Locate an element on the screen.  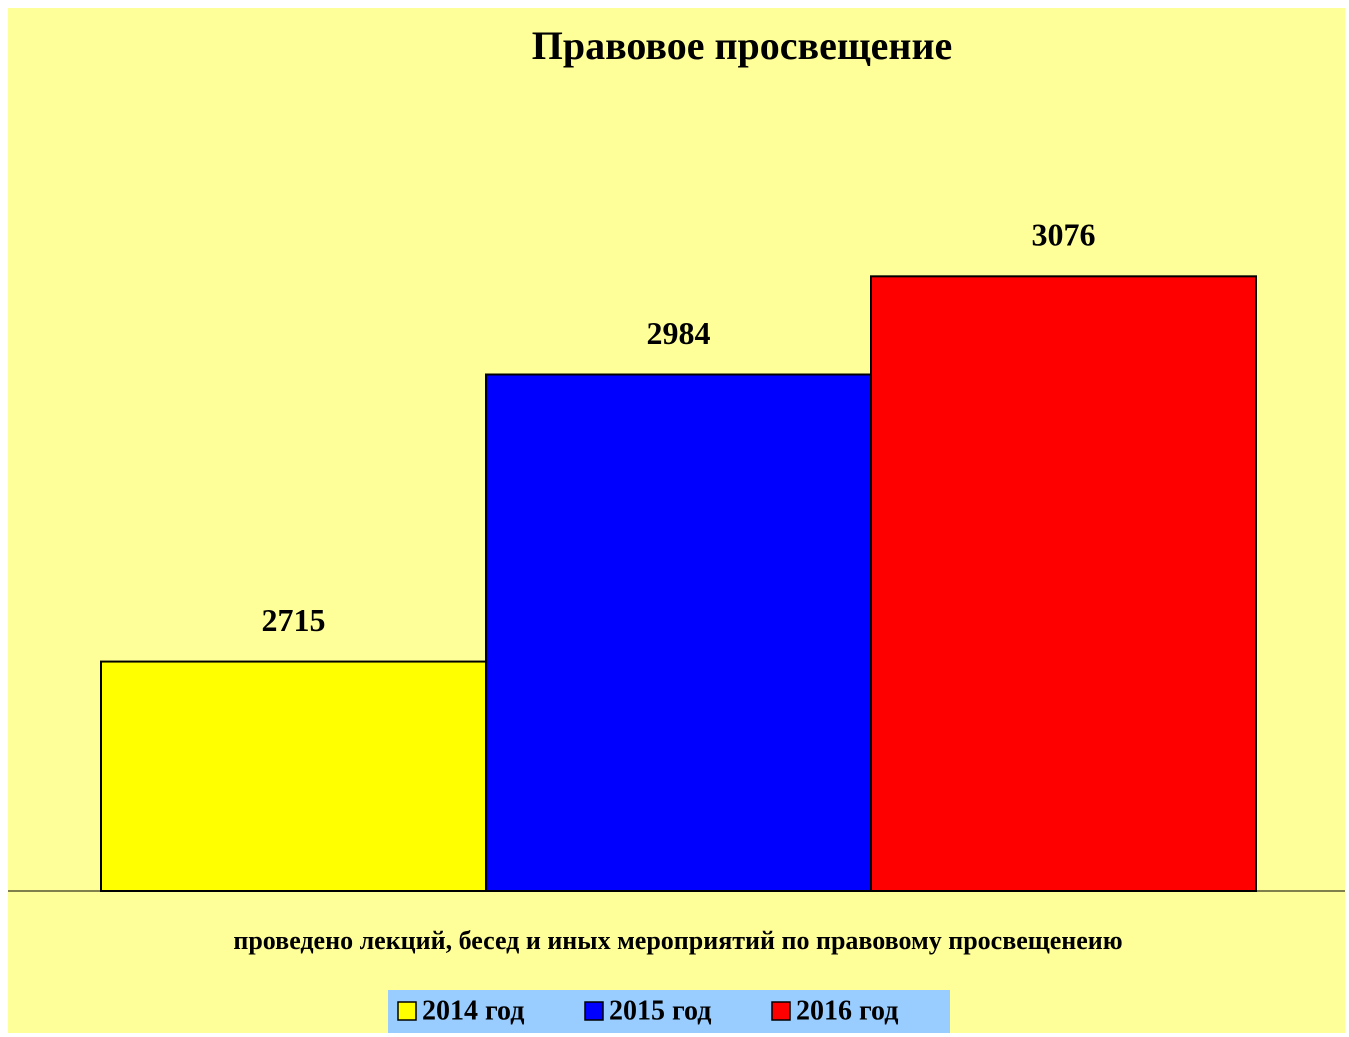
legend-label: 2014 год is located at coordinates (473, 1010).